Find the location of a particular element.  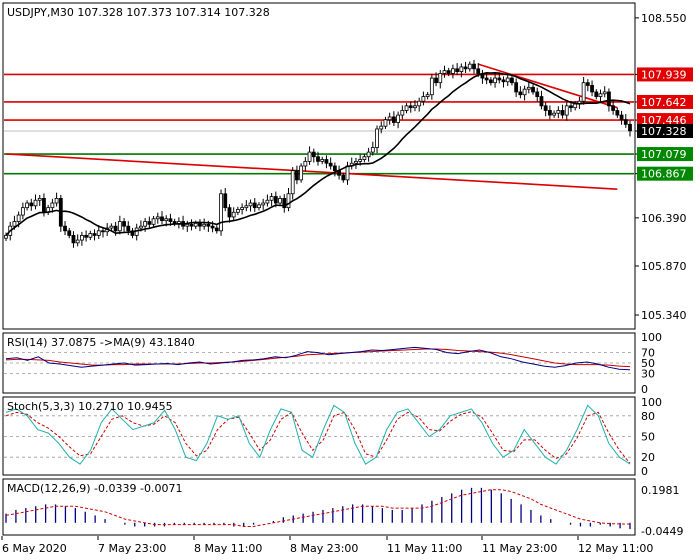

macd-y-axis: 0.1981 -0.0449 is located at coordinates (662, 511).